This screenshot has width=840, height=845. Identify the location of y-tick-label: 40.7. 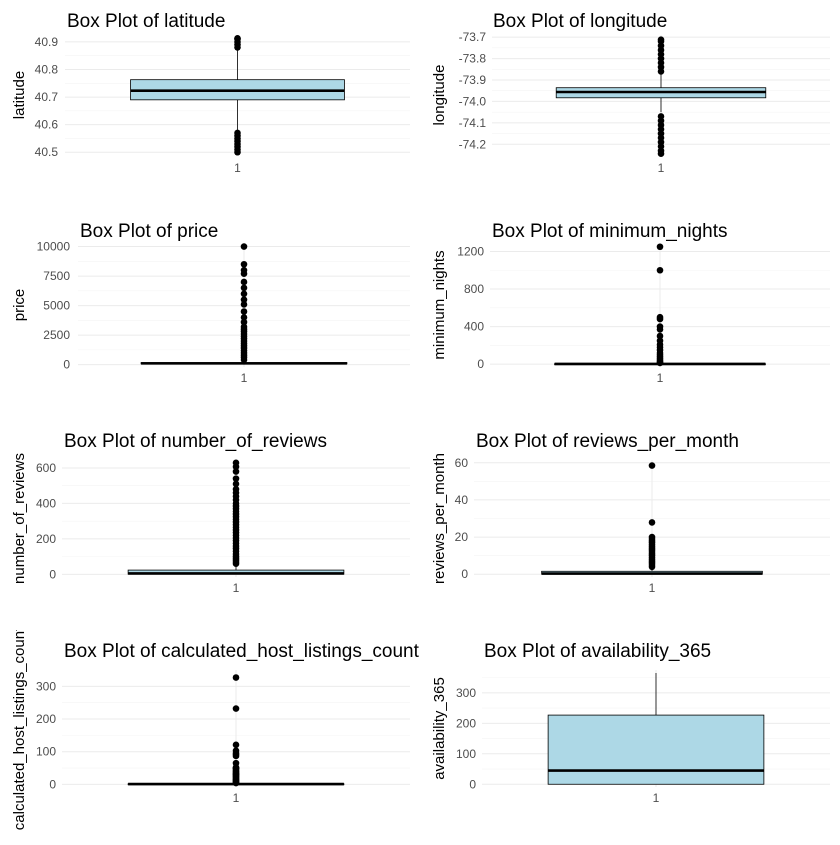
(47, 97).